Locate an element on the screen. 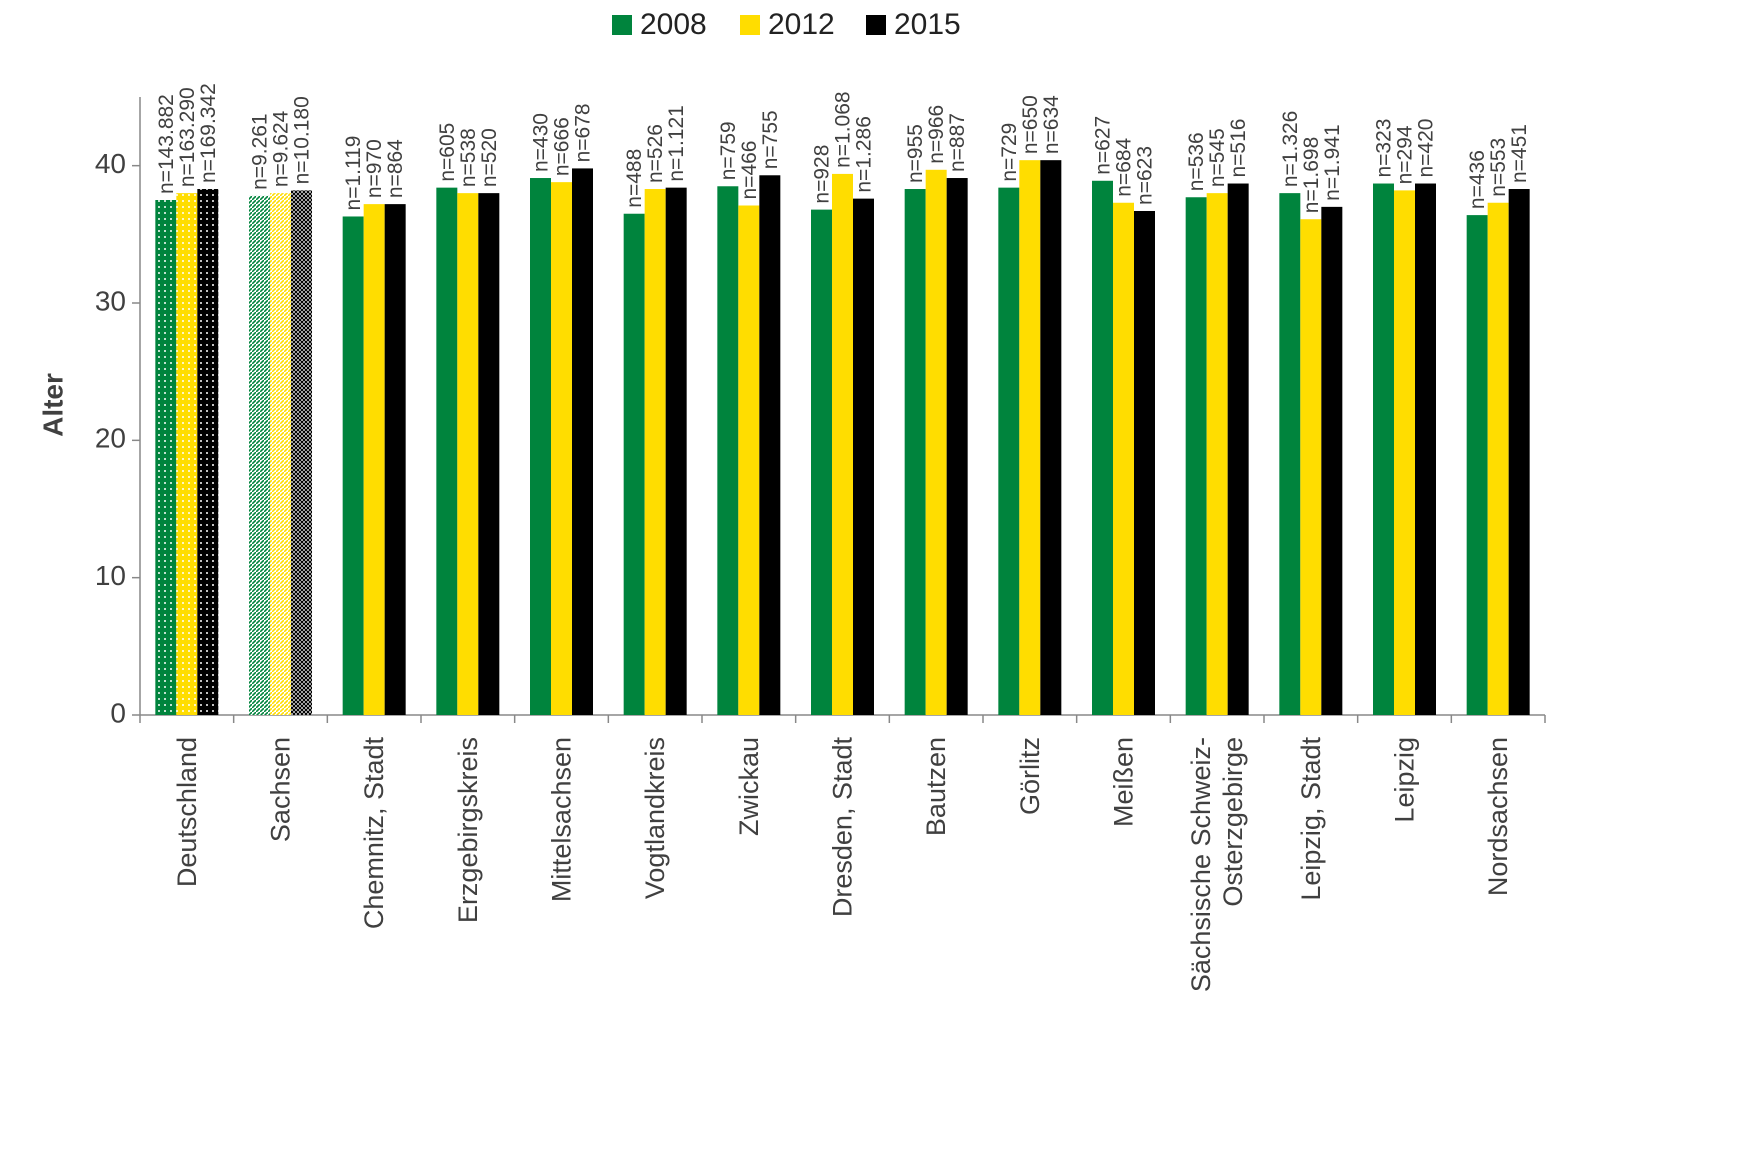  x-tick-label: Sachsen is located at coordinates (281, 789).